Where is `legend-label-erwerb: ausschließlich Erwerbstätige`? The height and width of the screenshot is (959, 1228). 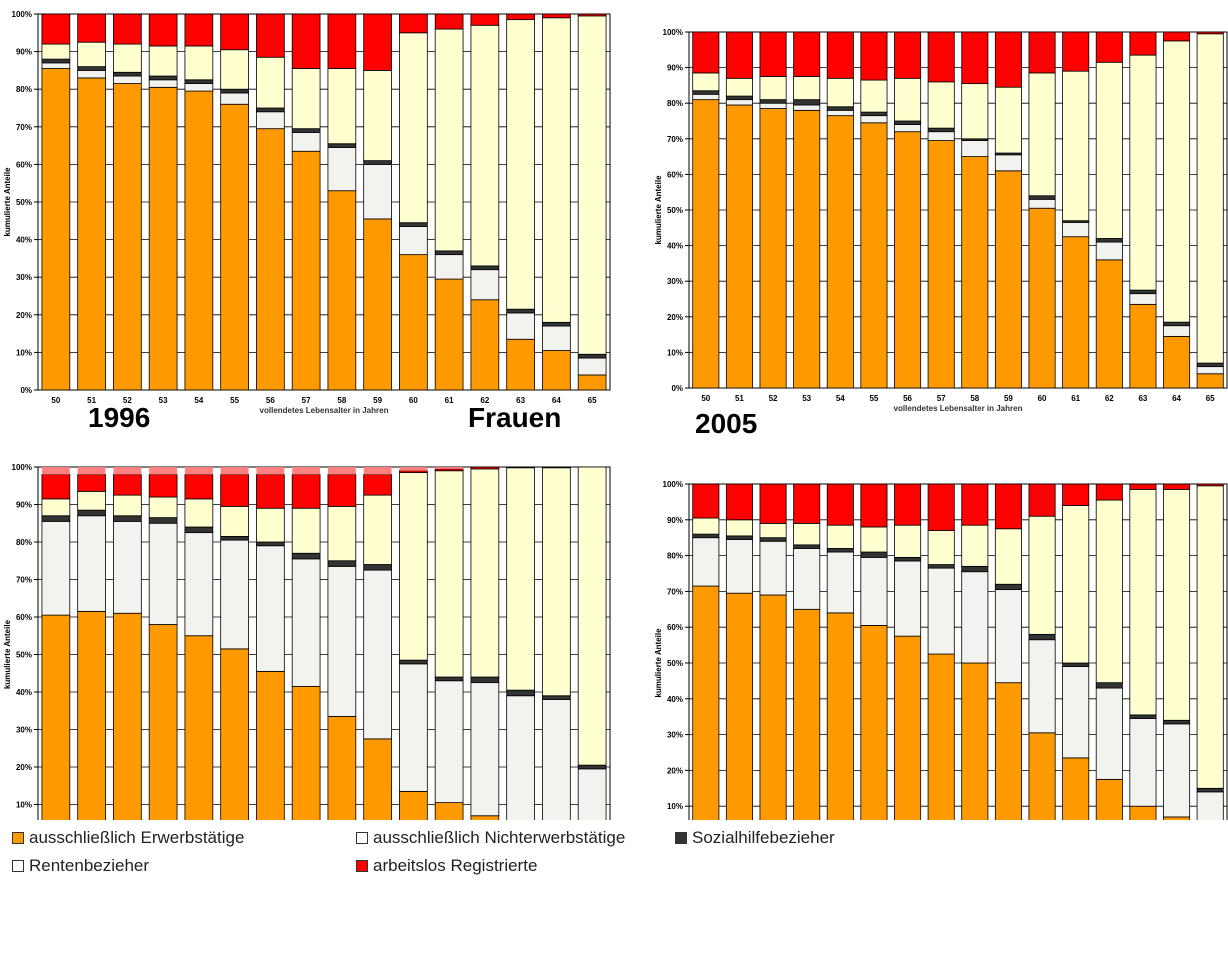
legend-label-erwerb: ausschließlich Erwerbstätige is located at coordinates (137, 837).